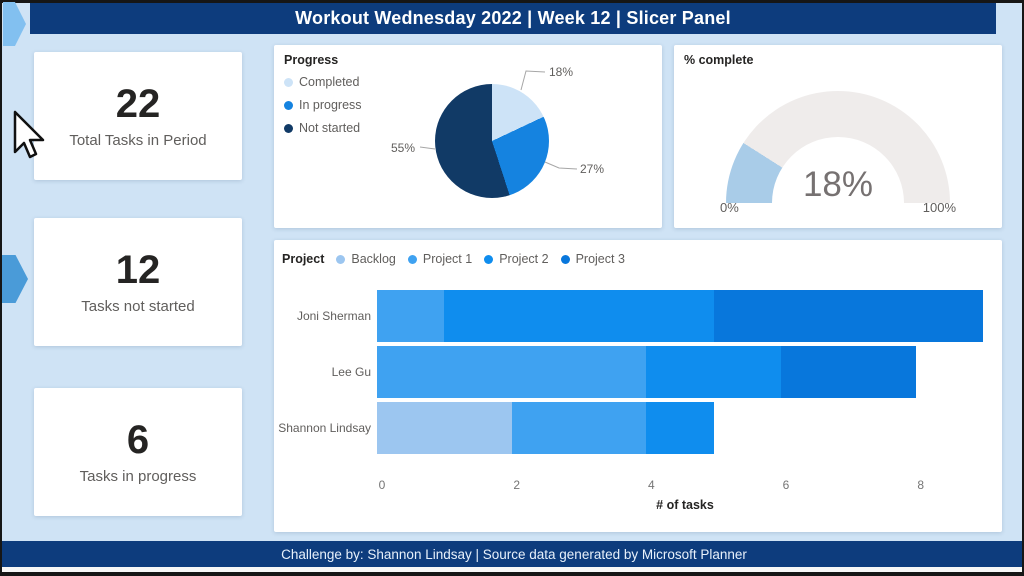 The width and height of the screenshot is (1024, 576). I want to click on bar-legend-title: Project, so click(303, 259).